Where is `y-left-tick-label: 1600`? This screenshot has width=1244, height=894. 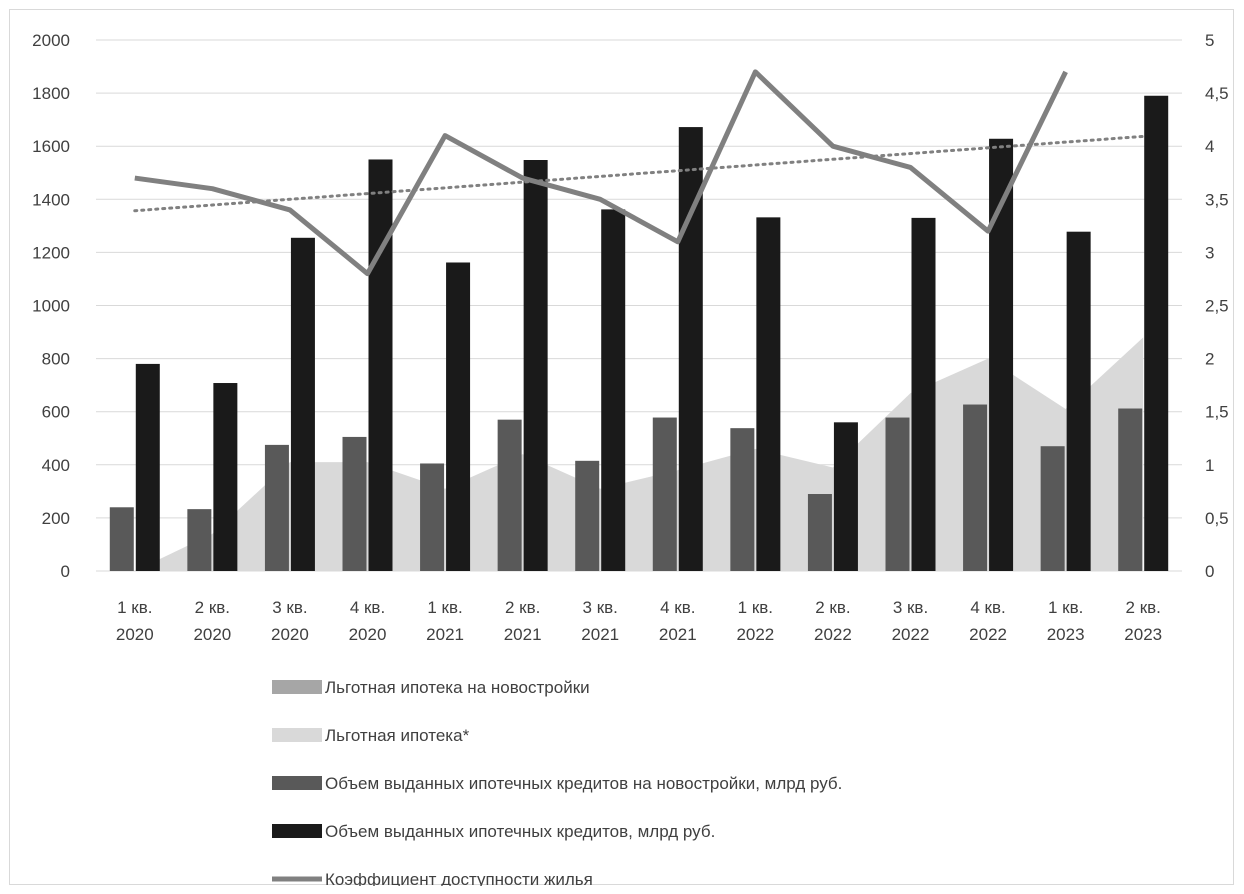
y-left-tick-label: 1600 is located at coordinates (51, 146).